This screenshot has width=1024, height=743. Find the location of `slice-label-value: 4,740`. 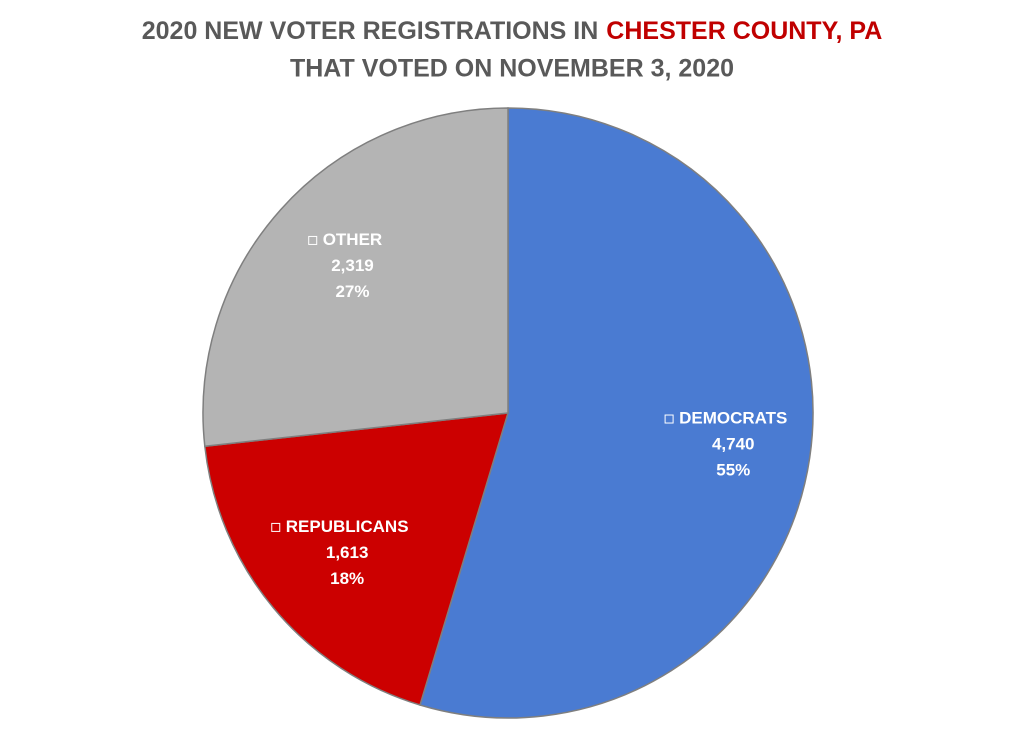

slice-label-value: 4,740 is located at coordinates (733, 444).